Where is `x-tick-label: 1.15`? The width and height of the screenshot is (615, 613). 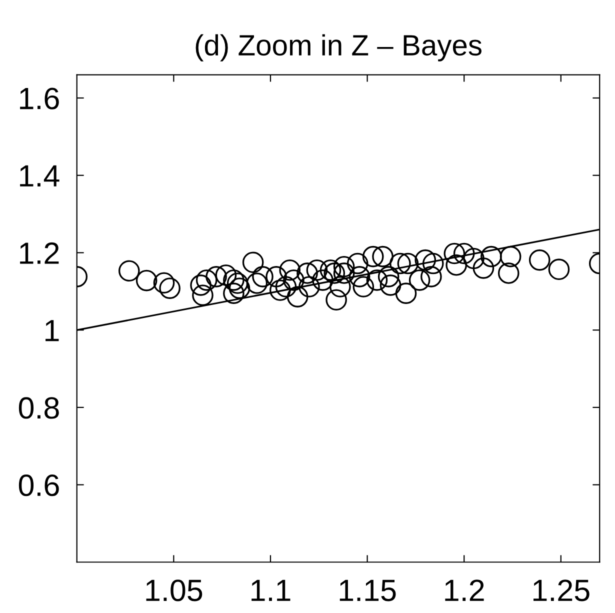 x-tick-label: 1.15 is located at coordinates (368, 591).